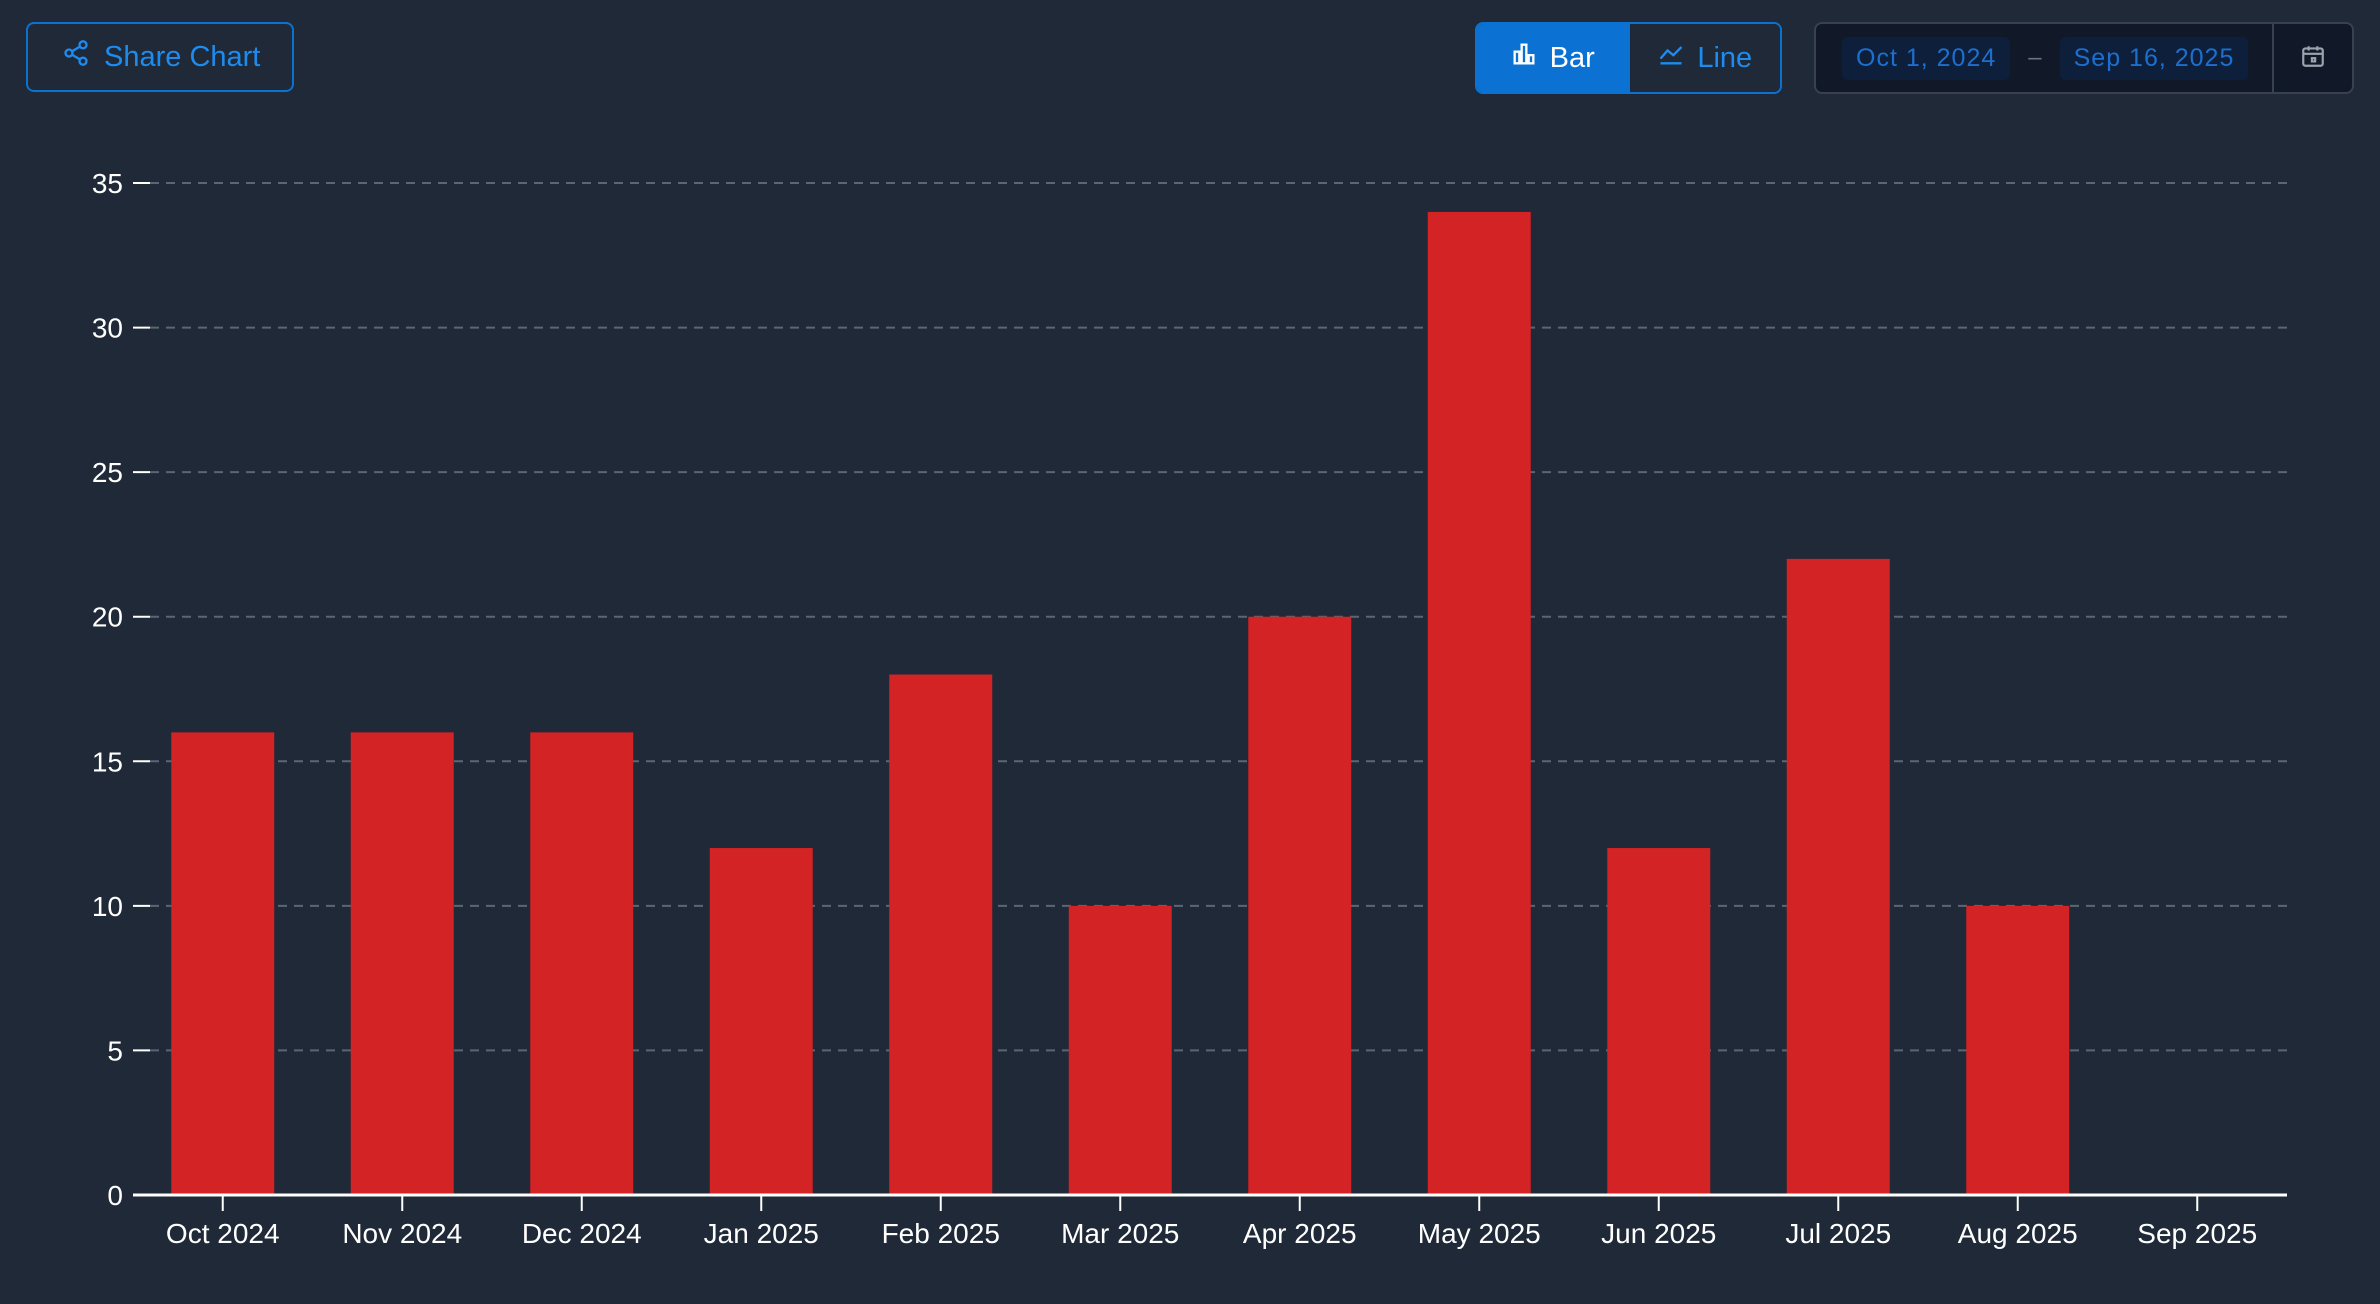  I want to click on bar-mar-2025, so click(1120, 1050).